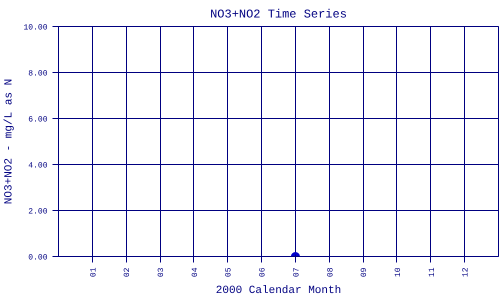 The width and height of the screenshot is (500, 300). What do you see at coordinates (279, 291) in the screenshot?
I see `x-axis-title: 2000 Calendar Month` at bounding box center [279, 291].